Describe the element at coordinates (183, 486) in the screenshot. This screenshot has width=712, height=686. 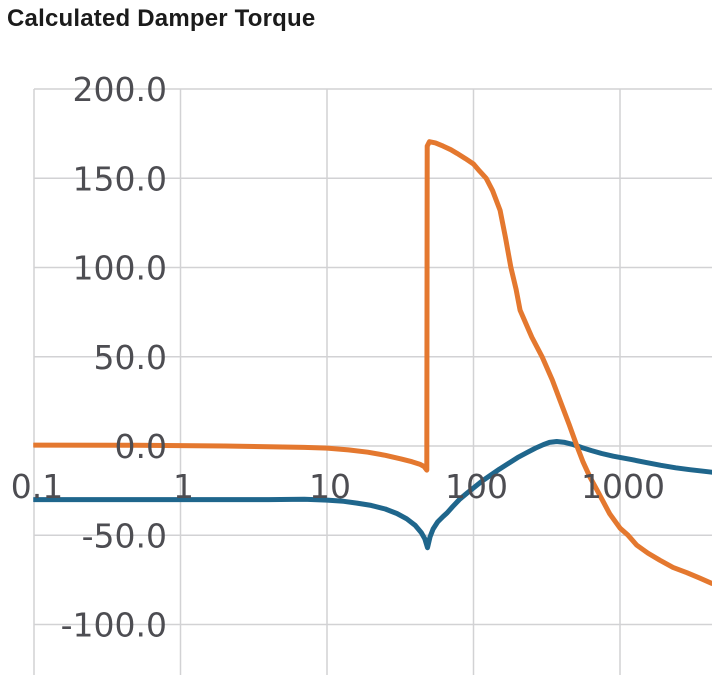
I see `x-tick-label: 1` at that location.